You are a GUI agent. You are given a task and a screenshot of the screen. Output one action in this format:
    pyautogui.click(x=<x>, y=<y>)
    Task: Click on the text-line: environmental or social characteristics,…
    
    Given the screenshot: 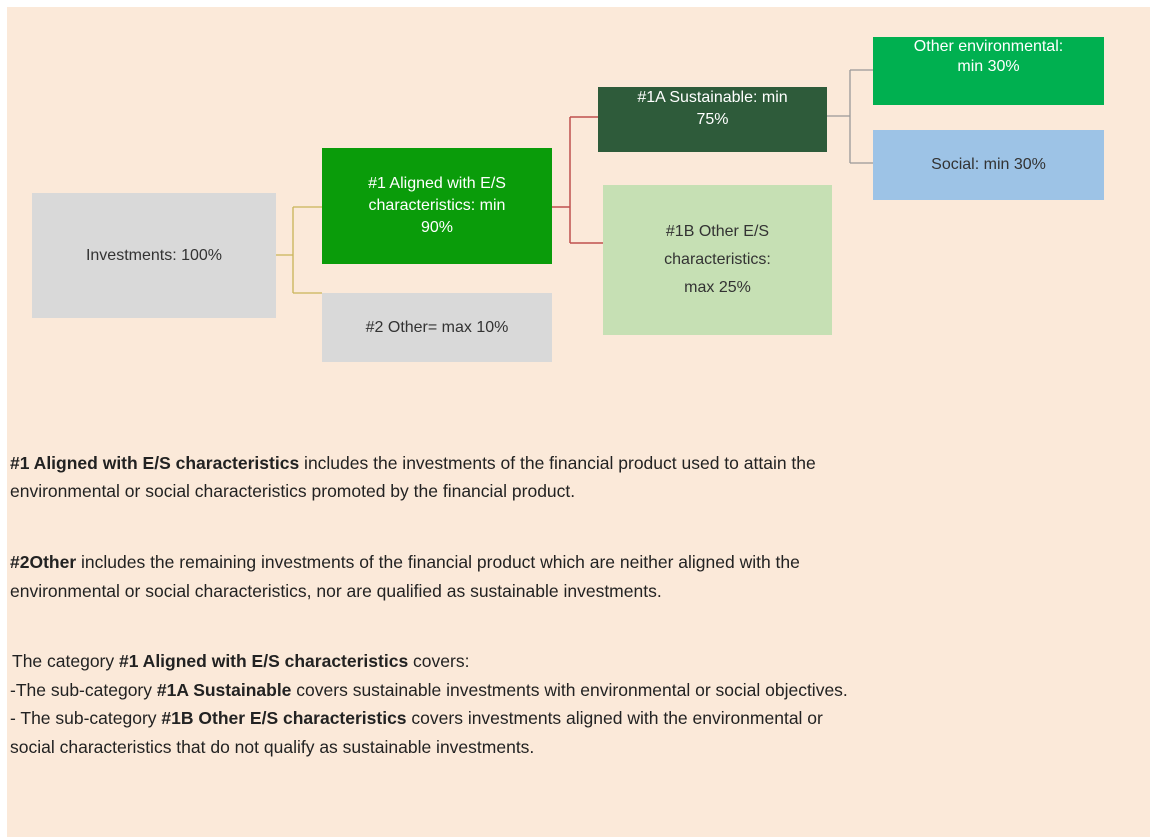 What is the action you would take?
    pyautogui.click(x=336, y=591)
    